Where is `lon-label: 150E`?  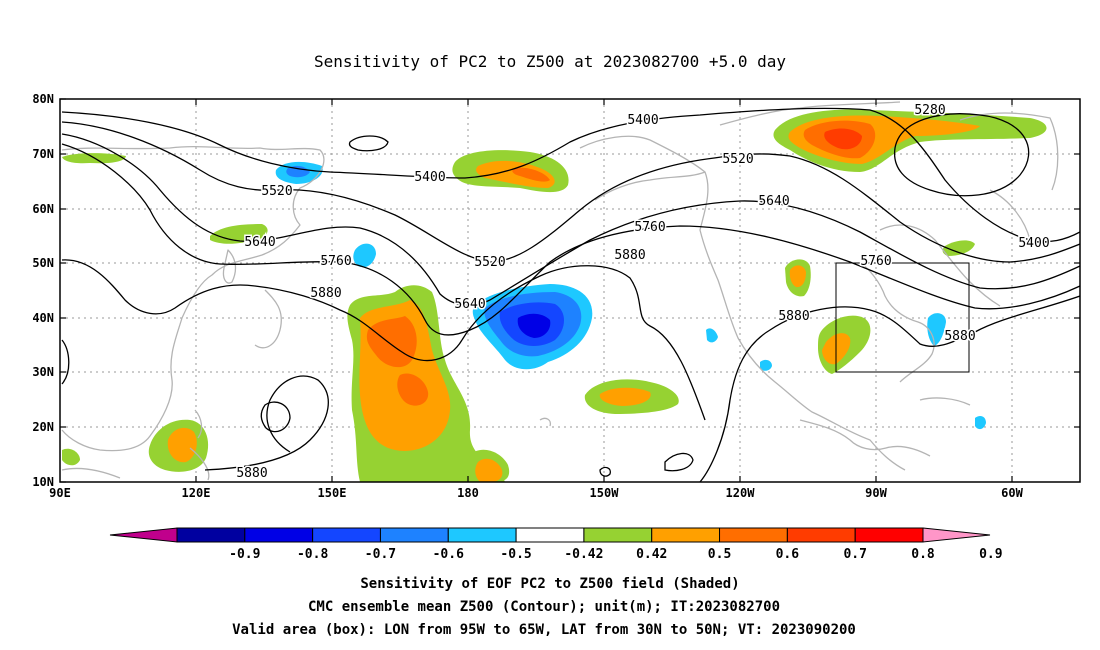
lon-label: 150E is located at coordinates (332, 493).